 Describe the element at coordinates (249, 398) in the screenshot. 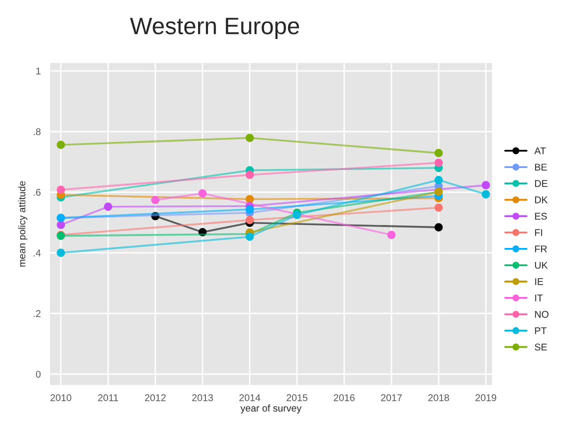

I see `x-tick-label: 2014` at that location.